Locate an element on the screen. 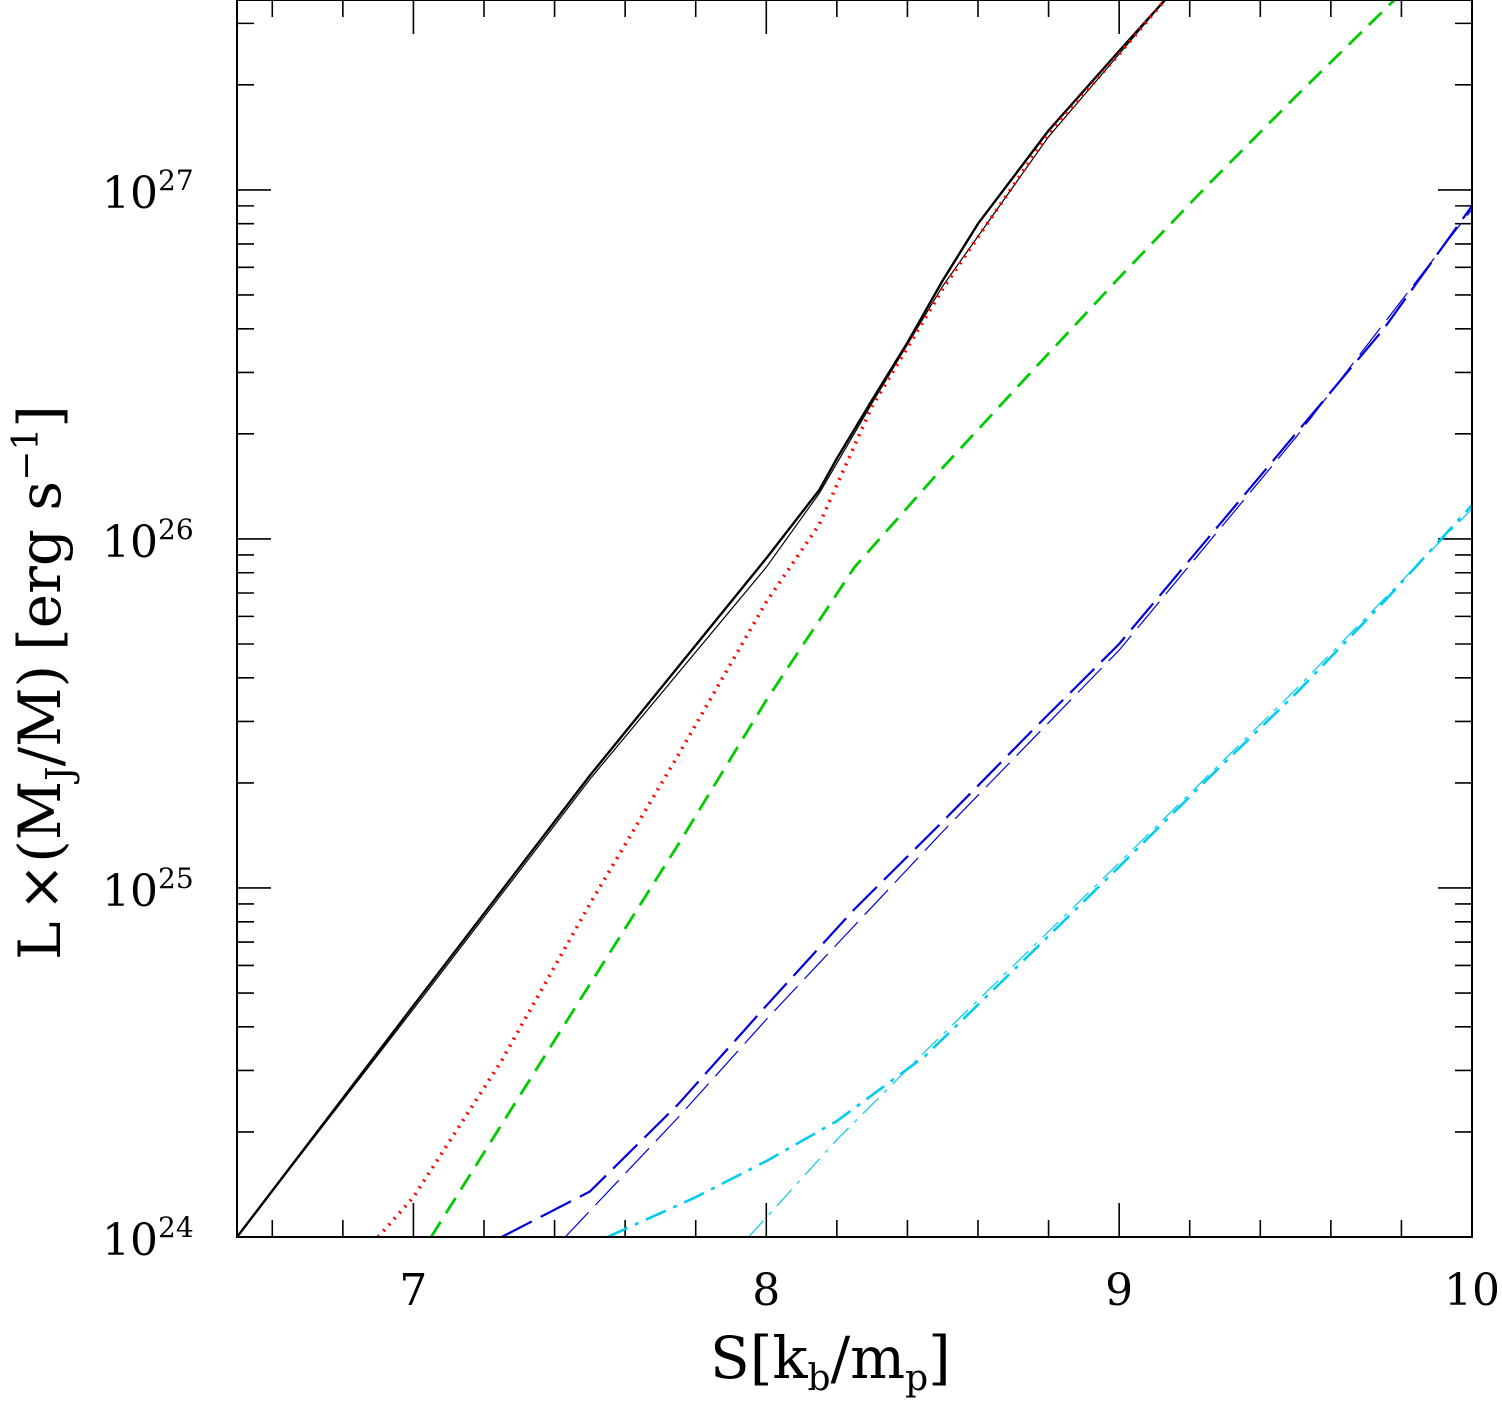 The height and width of the screenshot is (1411, 1502). y-axis-label: L ×(MJ/M) [erg s−1] is located at coordinates (43, 682).